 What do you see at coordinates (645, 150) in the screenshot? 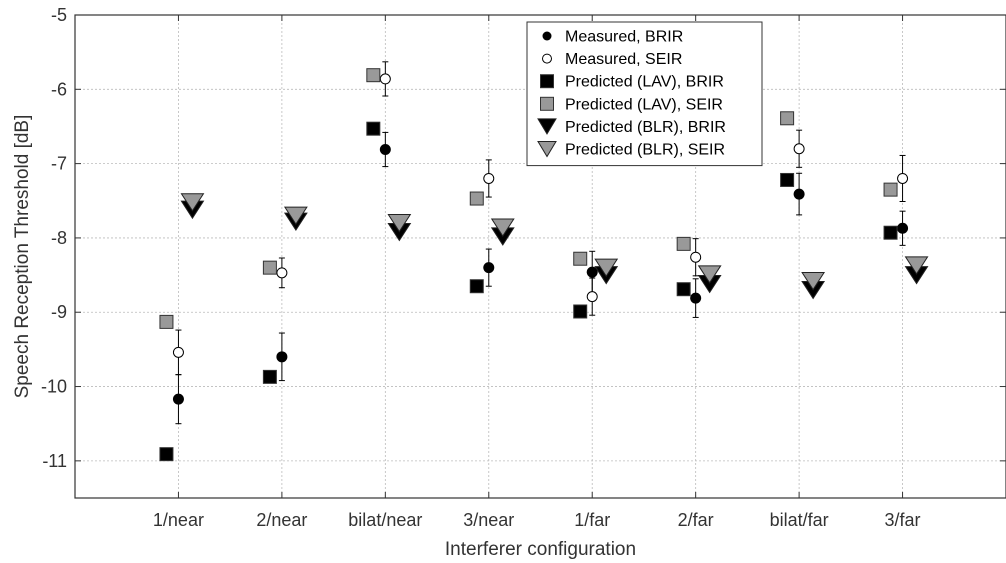
I see `legend-label: Predicted (BLR), SEIR` at bounding box center [645, 150].